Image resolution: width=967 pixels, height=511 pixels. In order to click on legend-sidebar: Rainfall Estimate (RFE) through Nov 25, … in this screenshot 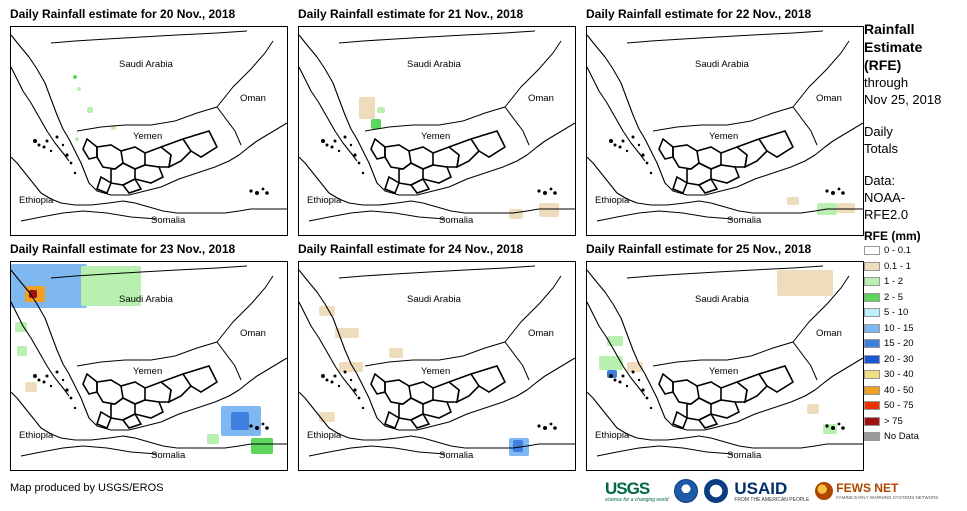, I will do `click(914, 232)`.